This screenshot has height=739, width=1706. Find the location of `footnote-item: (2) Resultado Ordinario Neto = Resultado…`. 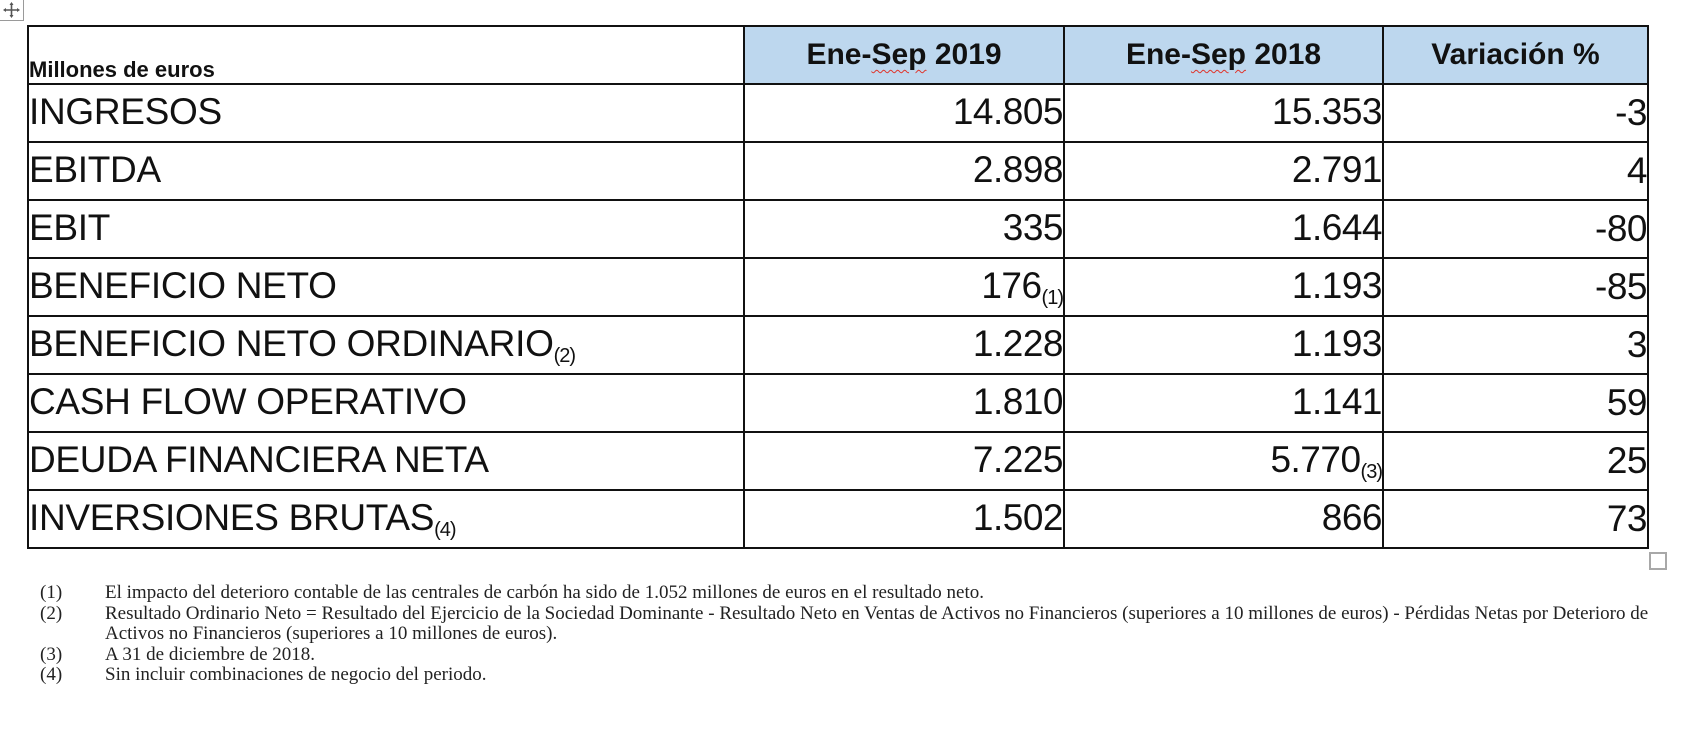

footnote-item: (2) Resultado Ordinario Neto = Resultado… is located at coordinates (852, 623).